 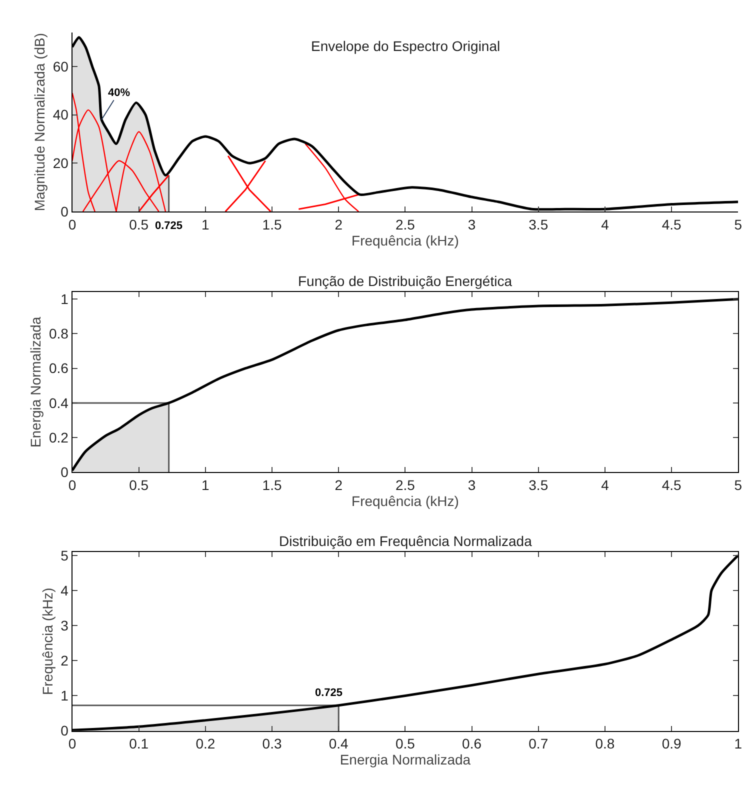 I want to click on chart-title: Função de Distribuição Energética, so click(x=405, y=281).